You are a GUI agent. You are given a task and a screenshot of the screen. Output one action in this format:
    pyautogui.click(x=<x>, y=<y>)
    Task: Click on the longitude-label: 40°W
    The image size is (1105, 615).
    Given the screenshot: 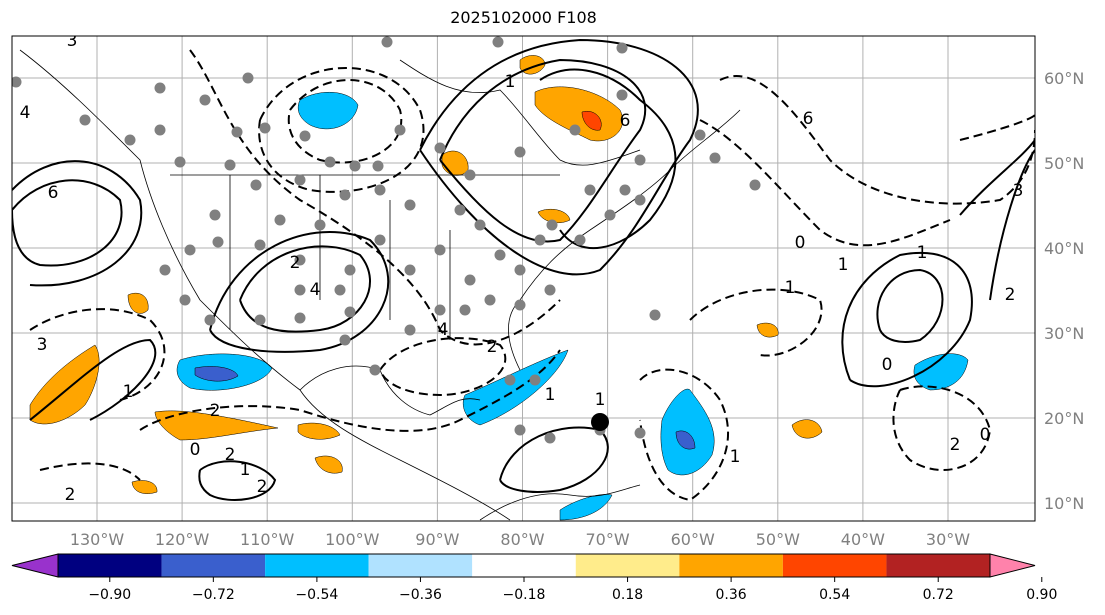 What is the action you would take?
    pyautogui.click(x=863, y=539)
    